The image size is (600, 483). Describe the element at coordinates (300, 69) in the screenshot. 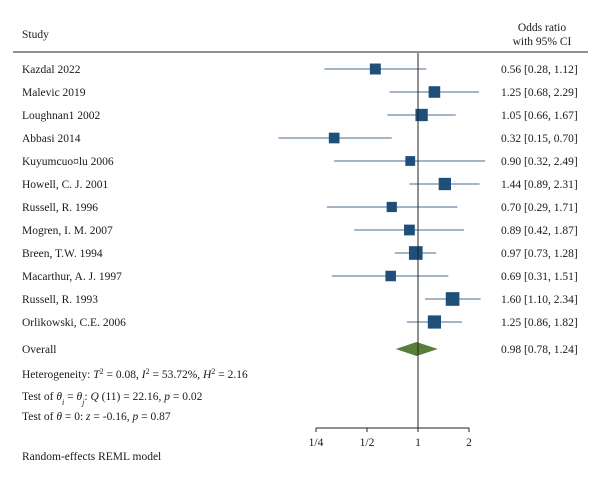

I see `study-row: Kazdal 2022 0.56 [0.28, 1.12]` at that location.